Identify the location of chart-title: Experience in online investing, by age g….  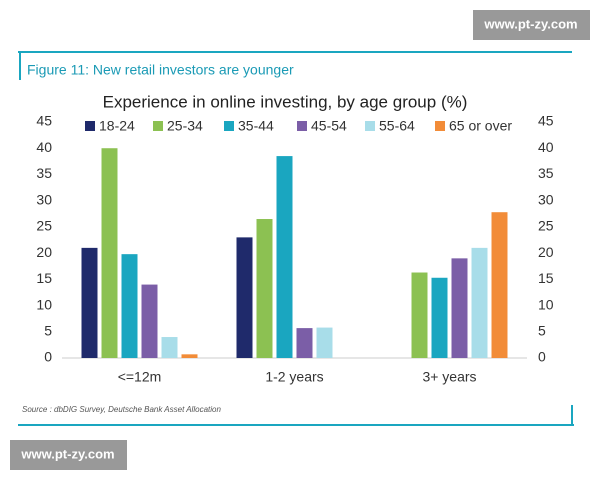
(285, 101).